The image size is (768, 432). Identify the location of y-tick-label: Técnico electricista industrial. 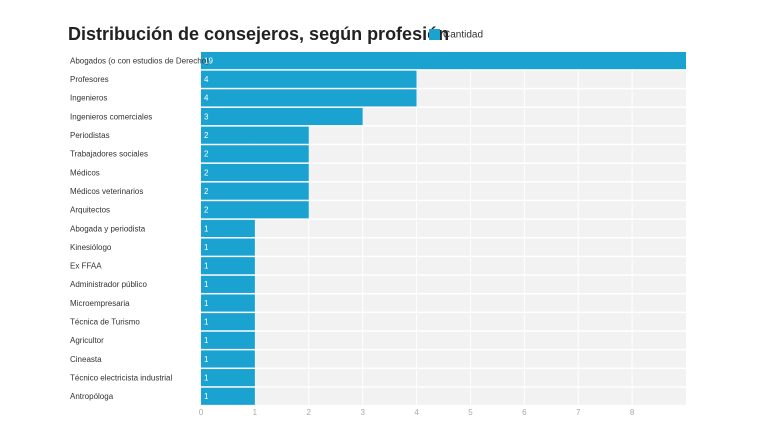
(121, 377).